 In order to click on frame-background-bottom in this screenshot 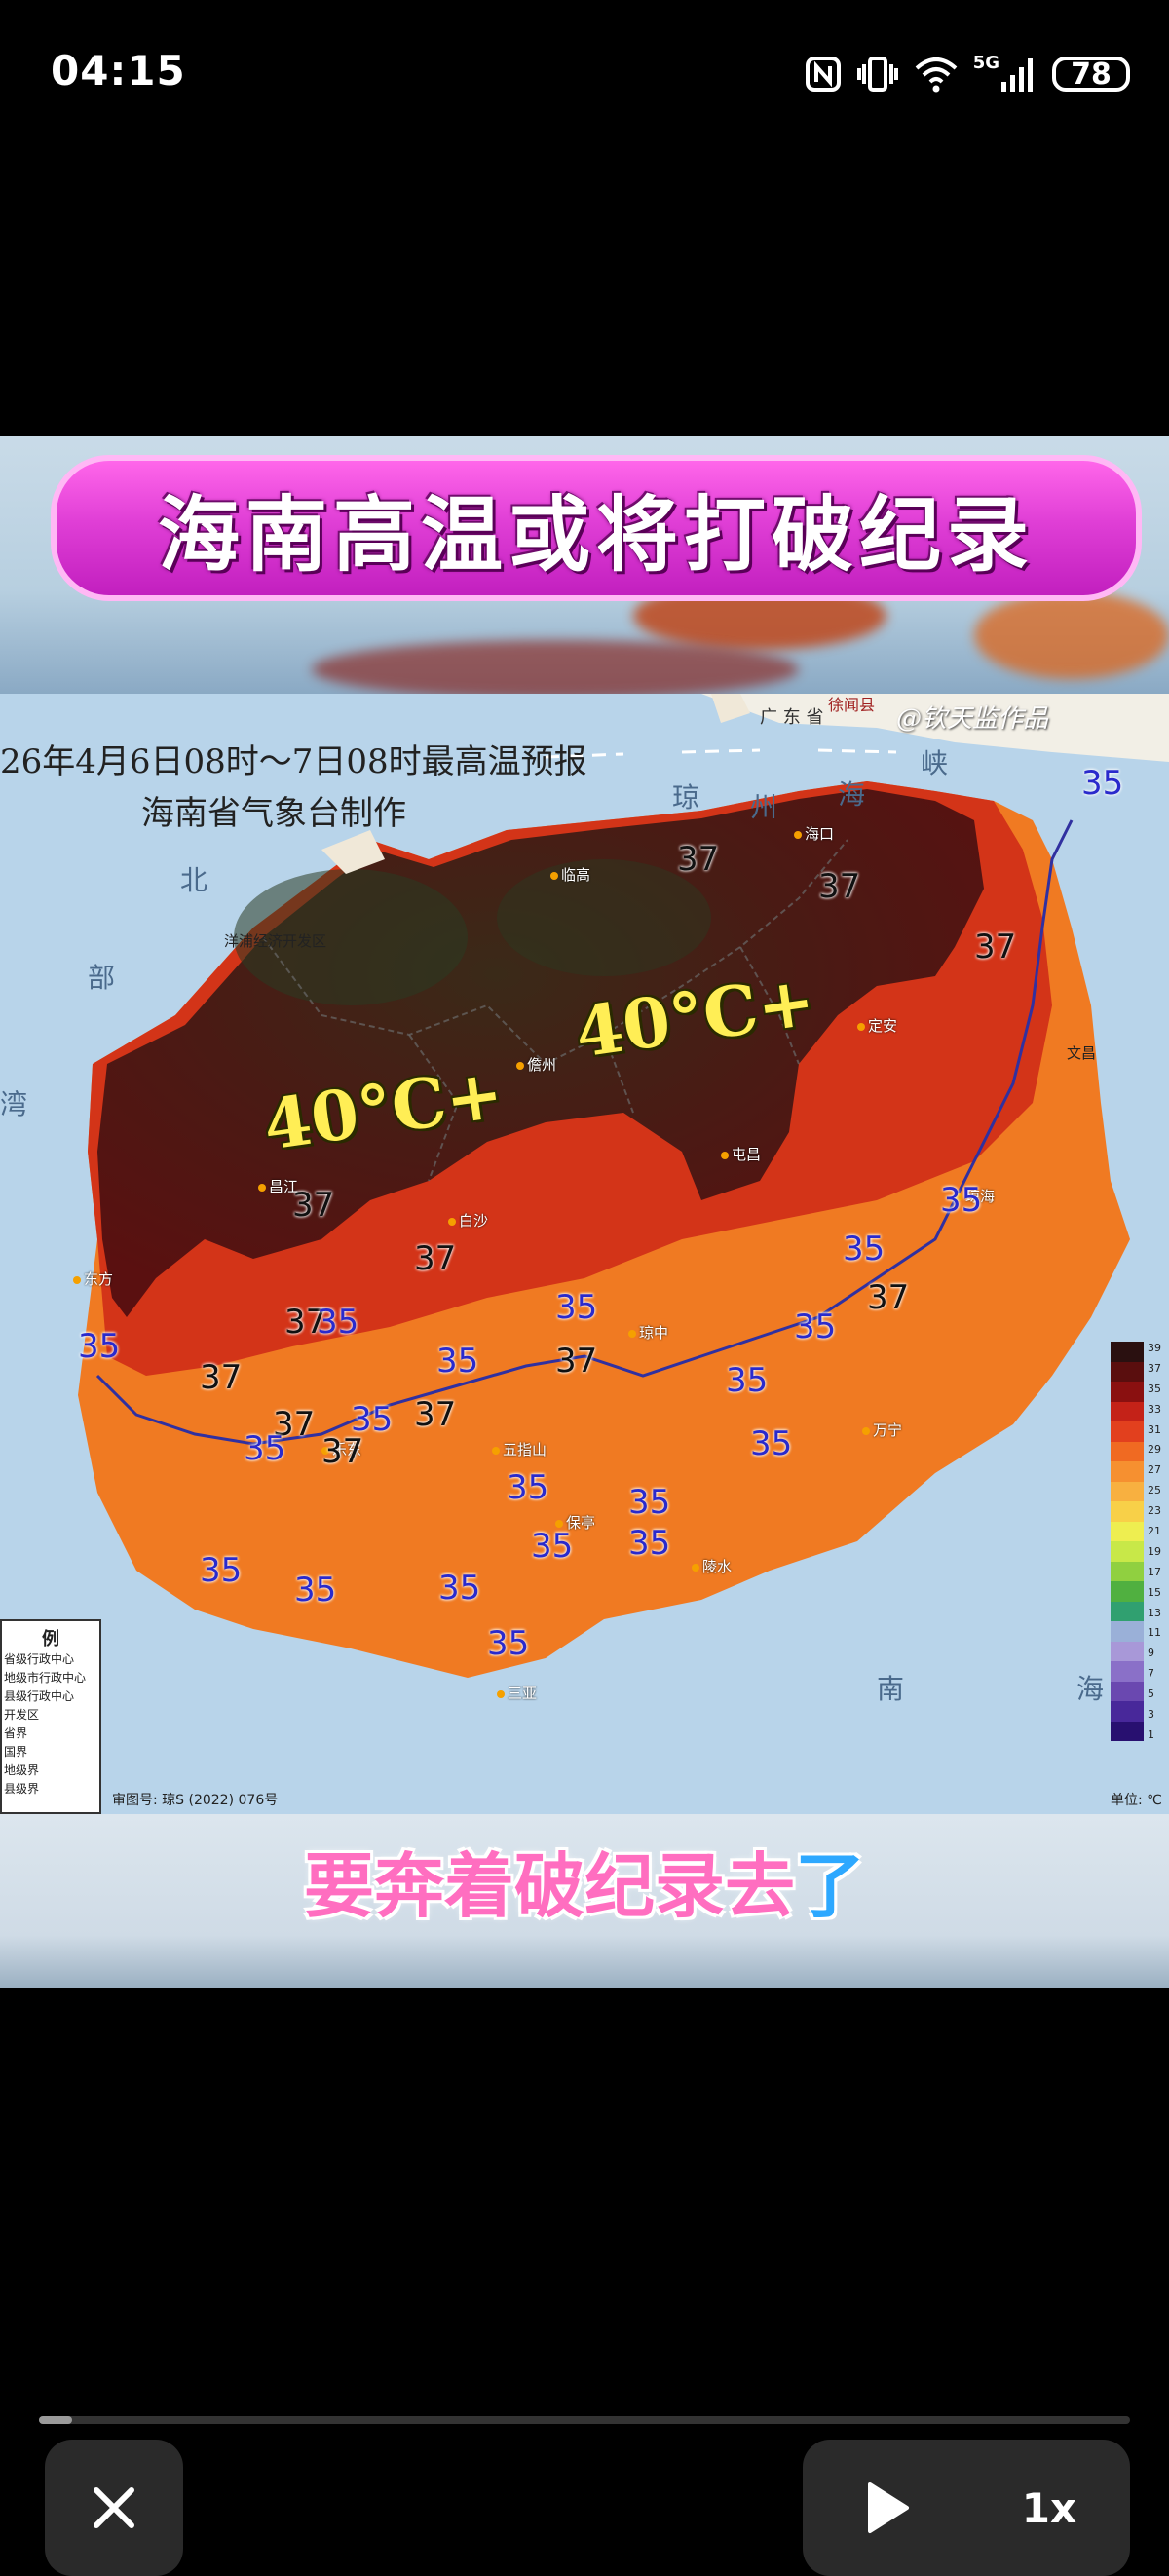, I will do `click(584, 1901)`.